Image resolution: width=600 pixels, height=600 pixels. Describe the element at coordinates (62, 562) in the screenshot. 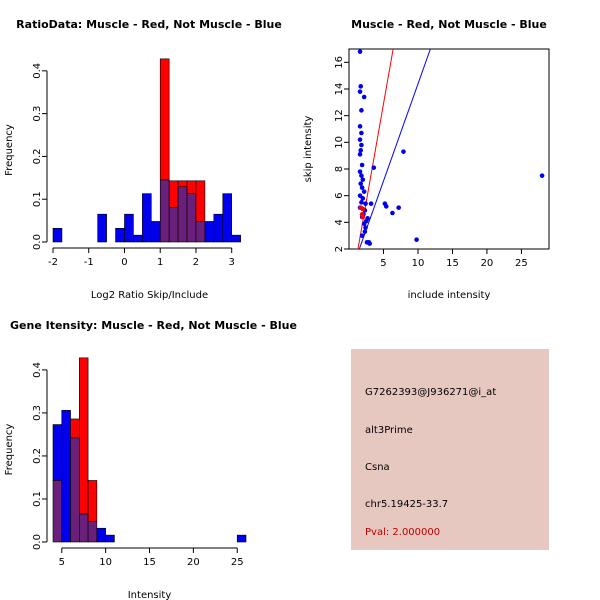

I see `intensity-x-tick-label: 5` at that location.